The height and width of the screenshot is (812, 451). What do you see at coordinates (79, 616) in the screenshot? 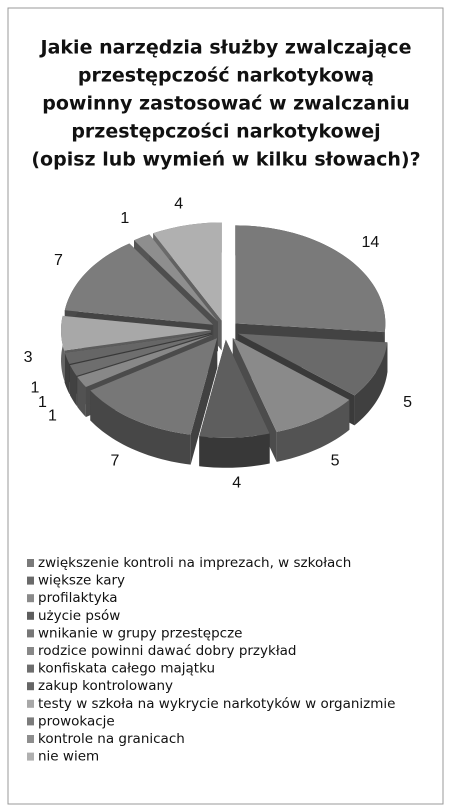
I see `legend-label: użycie psów` at bounding box center [79, 616].